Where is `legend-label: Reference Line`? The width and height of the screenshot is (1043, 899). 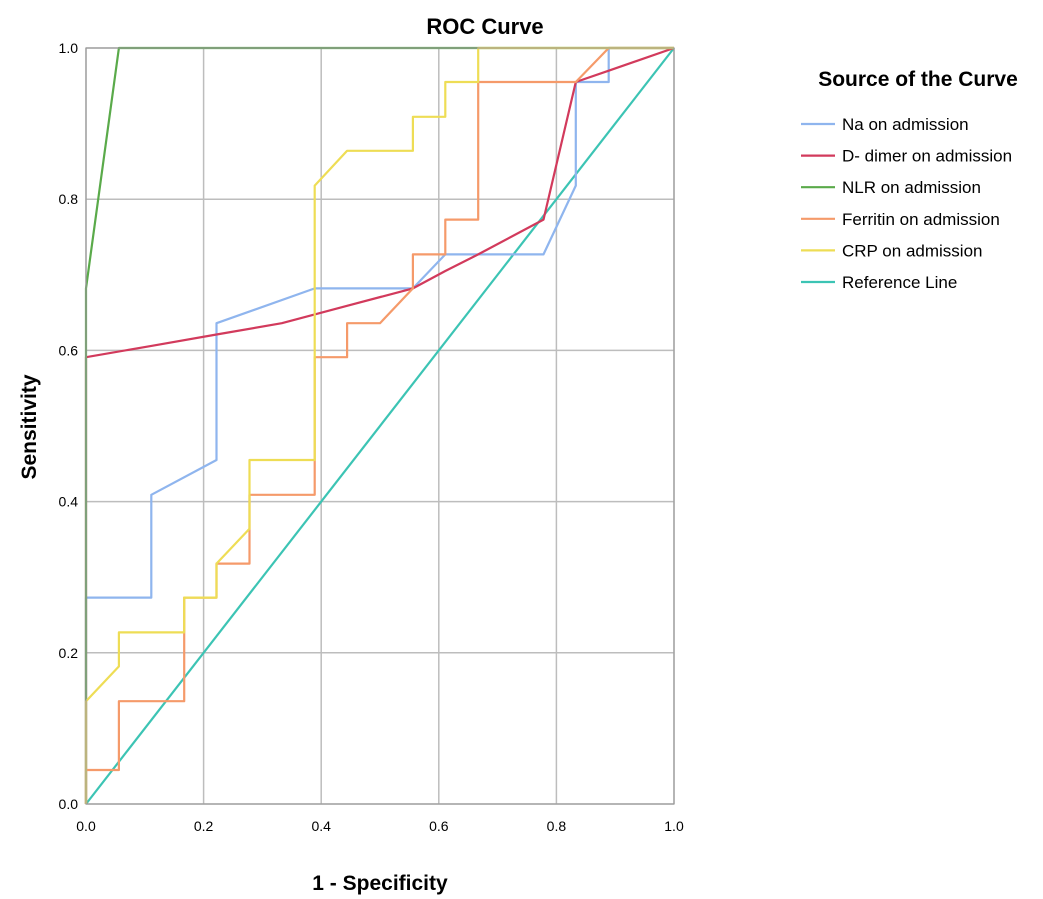
legend-label: Reference Line is located at coordinates (899, 282).